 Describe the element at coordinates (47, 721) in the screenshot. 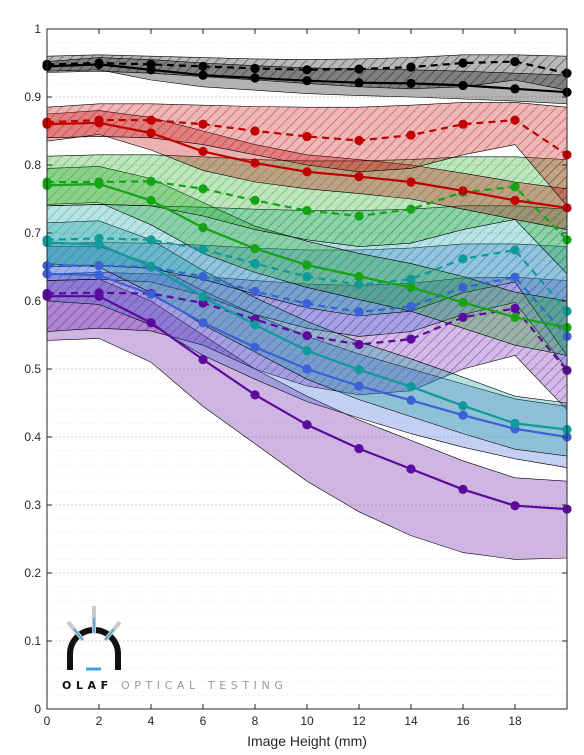

I see `x-tick-label: 0` at that location.